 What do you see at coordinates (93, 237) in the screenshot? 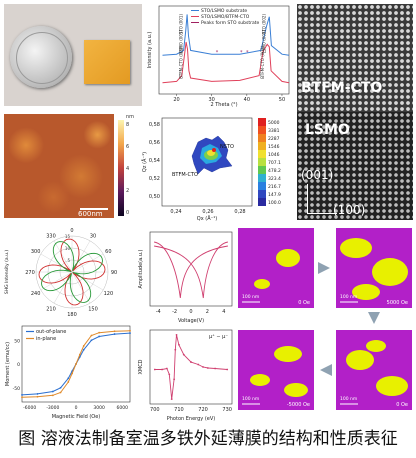
I see `shg-angle-label: 30` at bounding box center [93, 237].